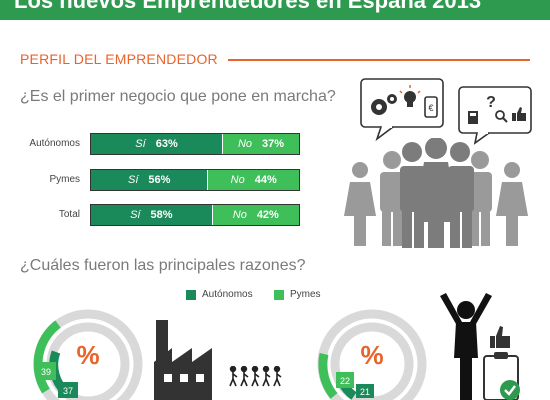 The width and height of the screenshot is (550, 400). I want to click on yes-segment: Sí 56%, so click(149, 180).